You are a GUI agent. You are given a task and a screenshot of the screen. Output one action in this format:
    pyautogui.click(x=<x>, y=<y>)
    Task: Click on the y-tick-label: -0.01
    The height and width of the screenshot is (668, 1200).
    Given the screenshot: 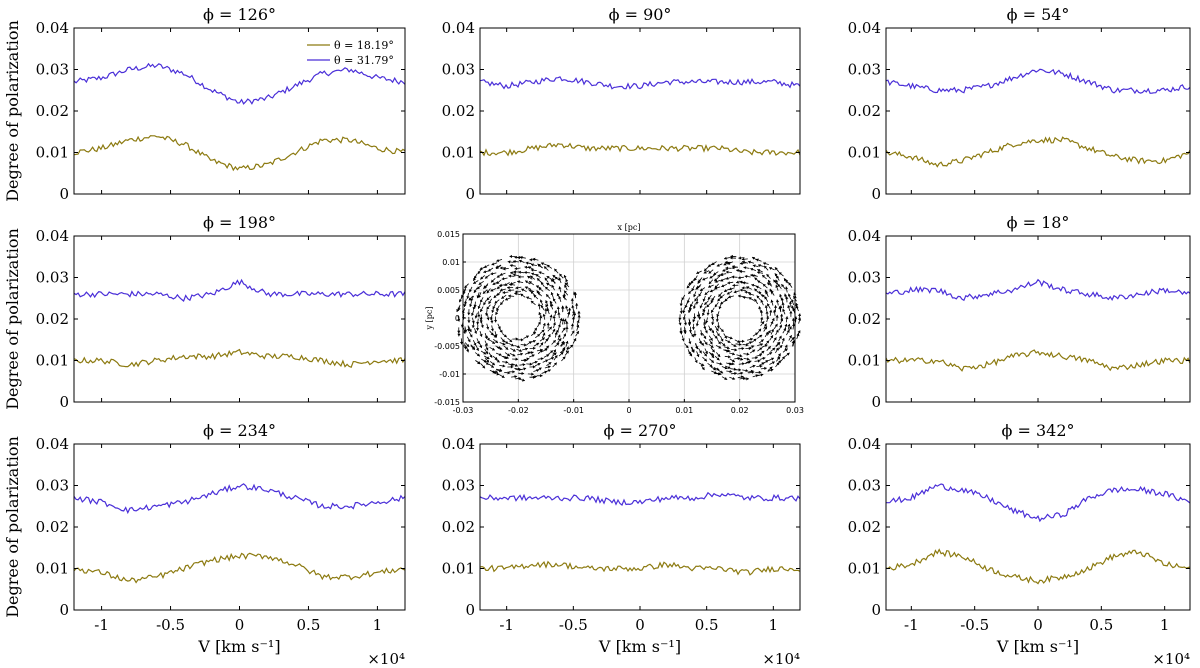 What is the action you would take?
    pyautogui.click(x=449, y=374)
    